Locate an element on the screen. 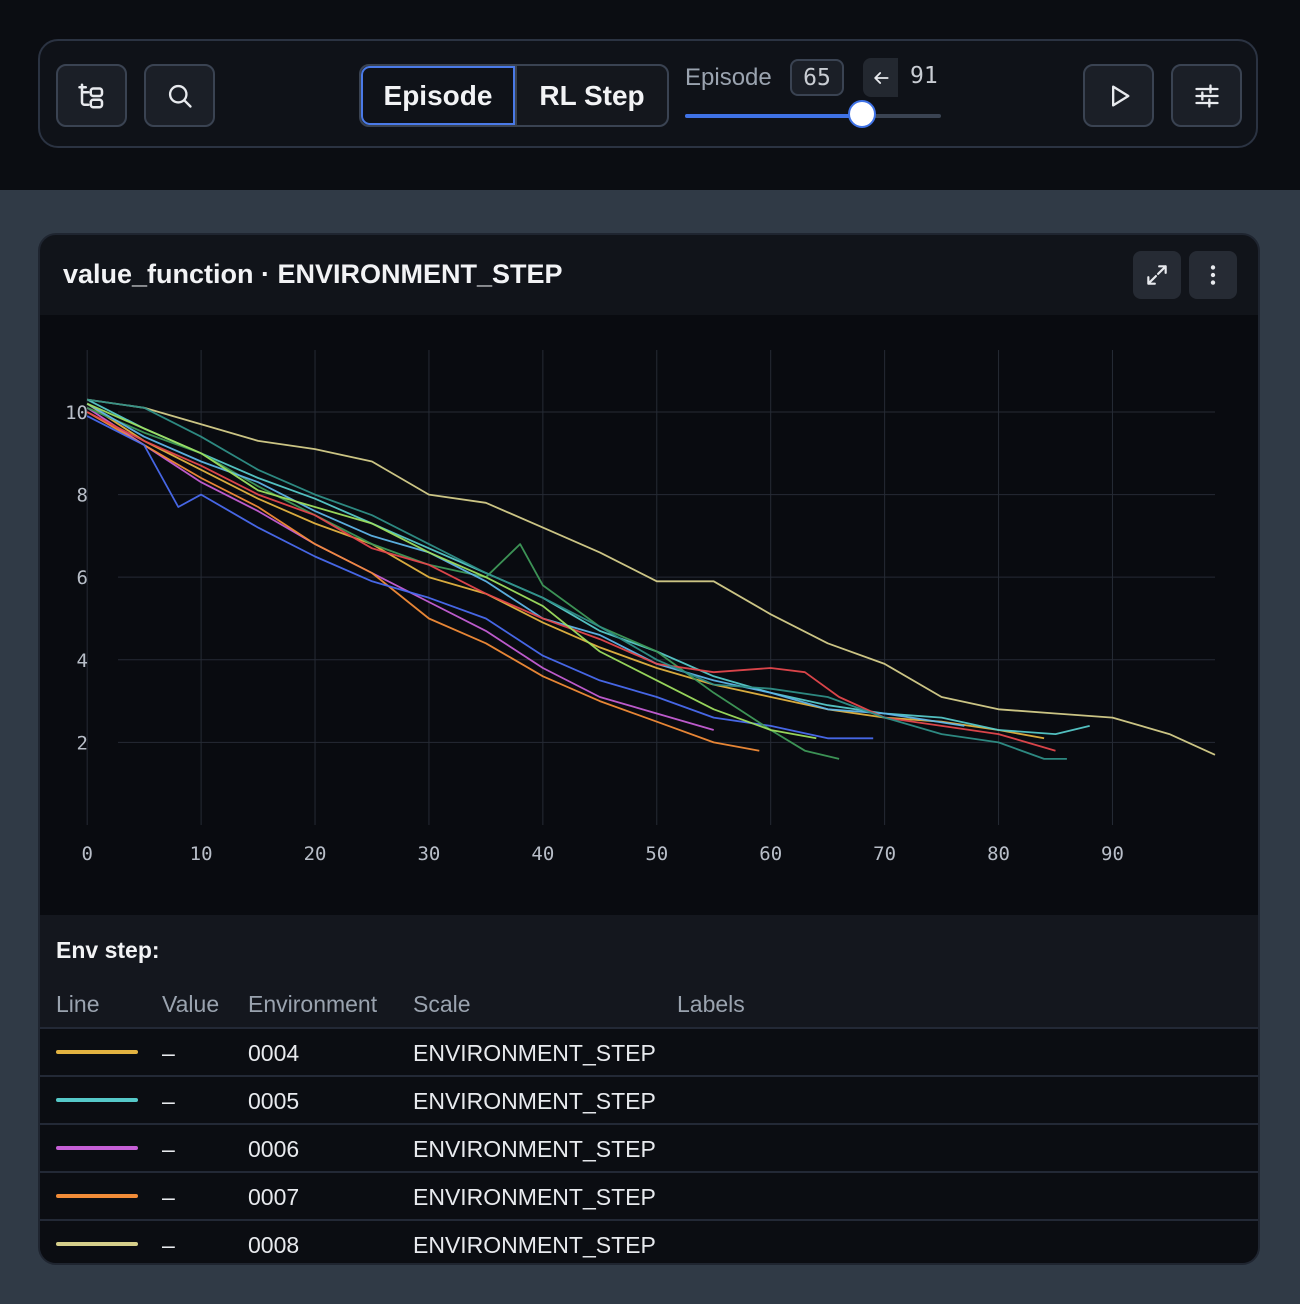  x-tick-label: 10 is located at coordinates (201, 854).